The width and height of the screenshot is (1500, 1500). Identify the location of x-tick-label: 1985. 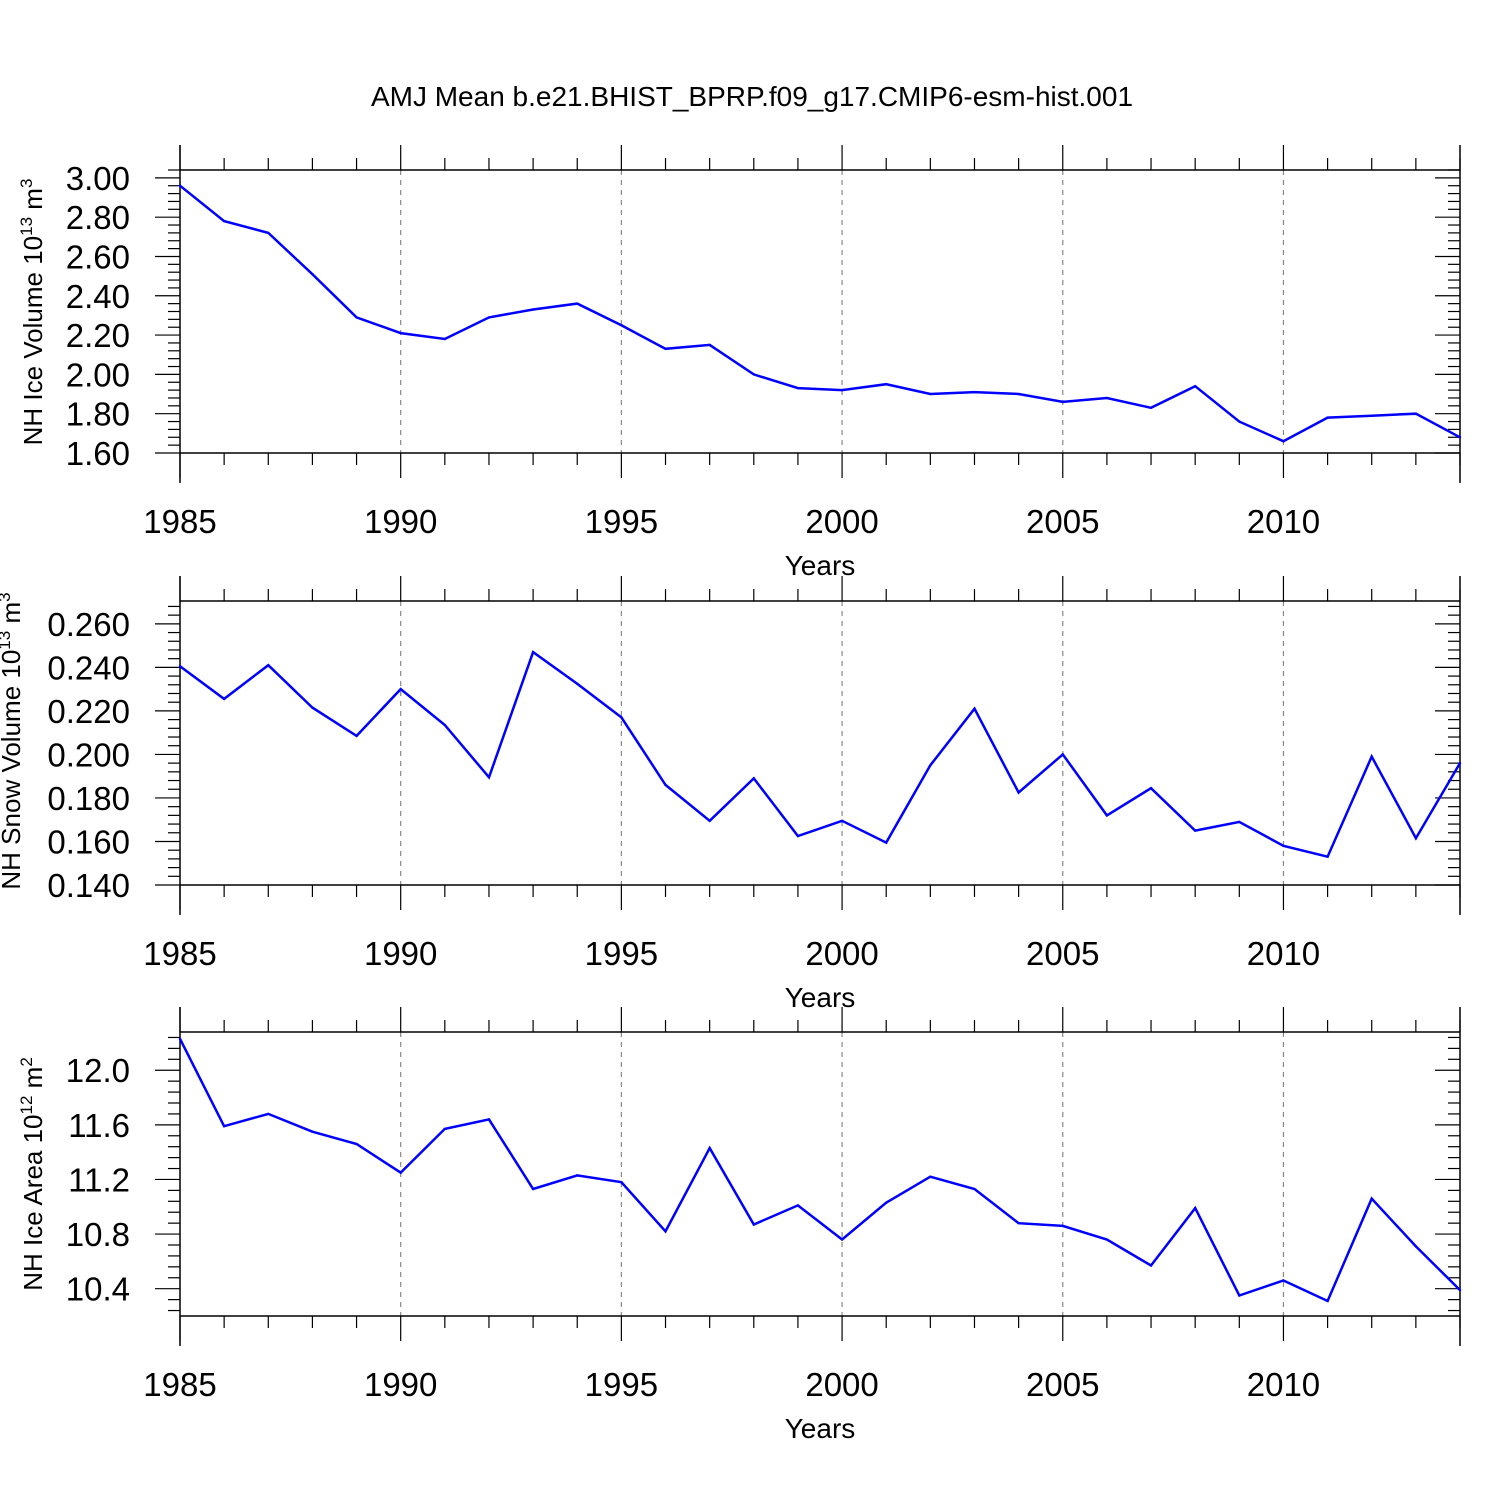
(179, 1384).